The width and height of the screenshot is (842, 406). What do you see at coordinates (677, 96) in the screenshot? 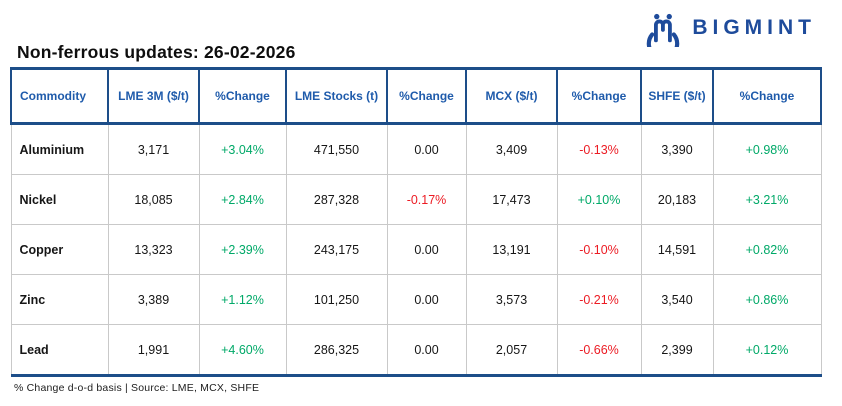
I see `column-header: SHFE ($/t)` at bounding box center [677, 96].